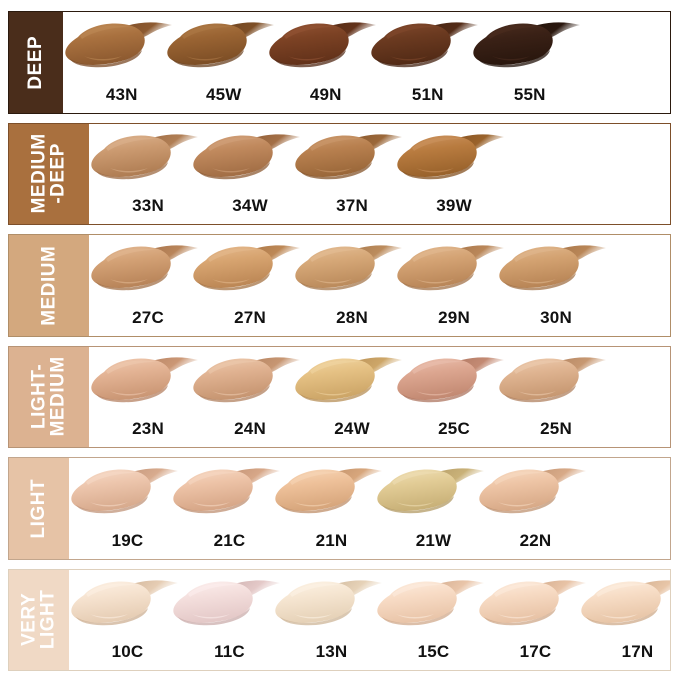 The width and height of the screenshot is (679, 679). I want to click on category-label: VERY LIGHT, so click(38, 620).